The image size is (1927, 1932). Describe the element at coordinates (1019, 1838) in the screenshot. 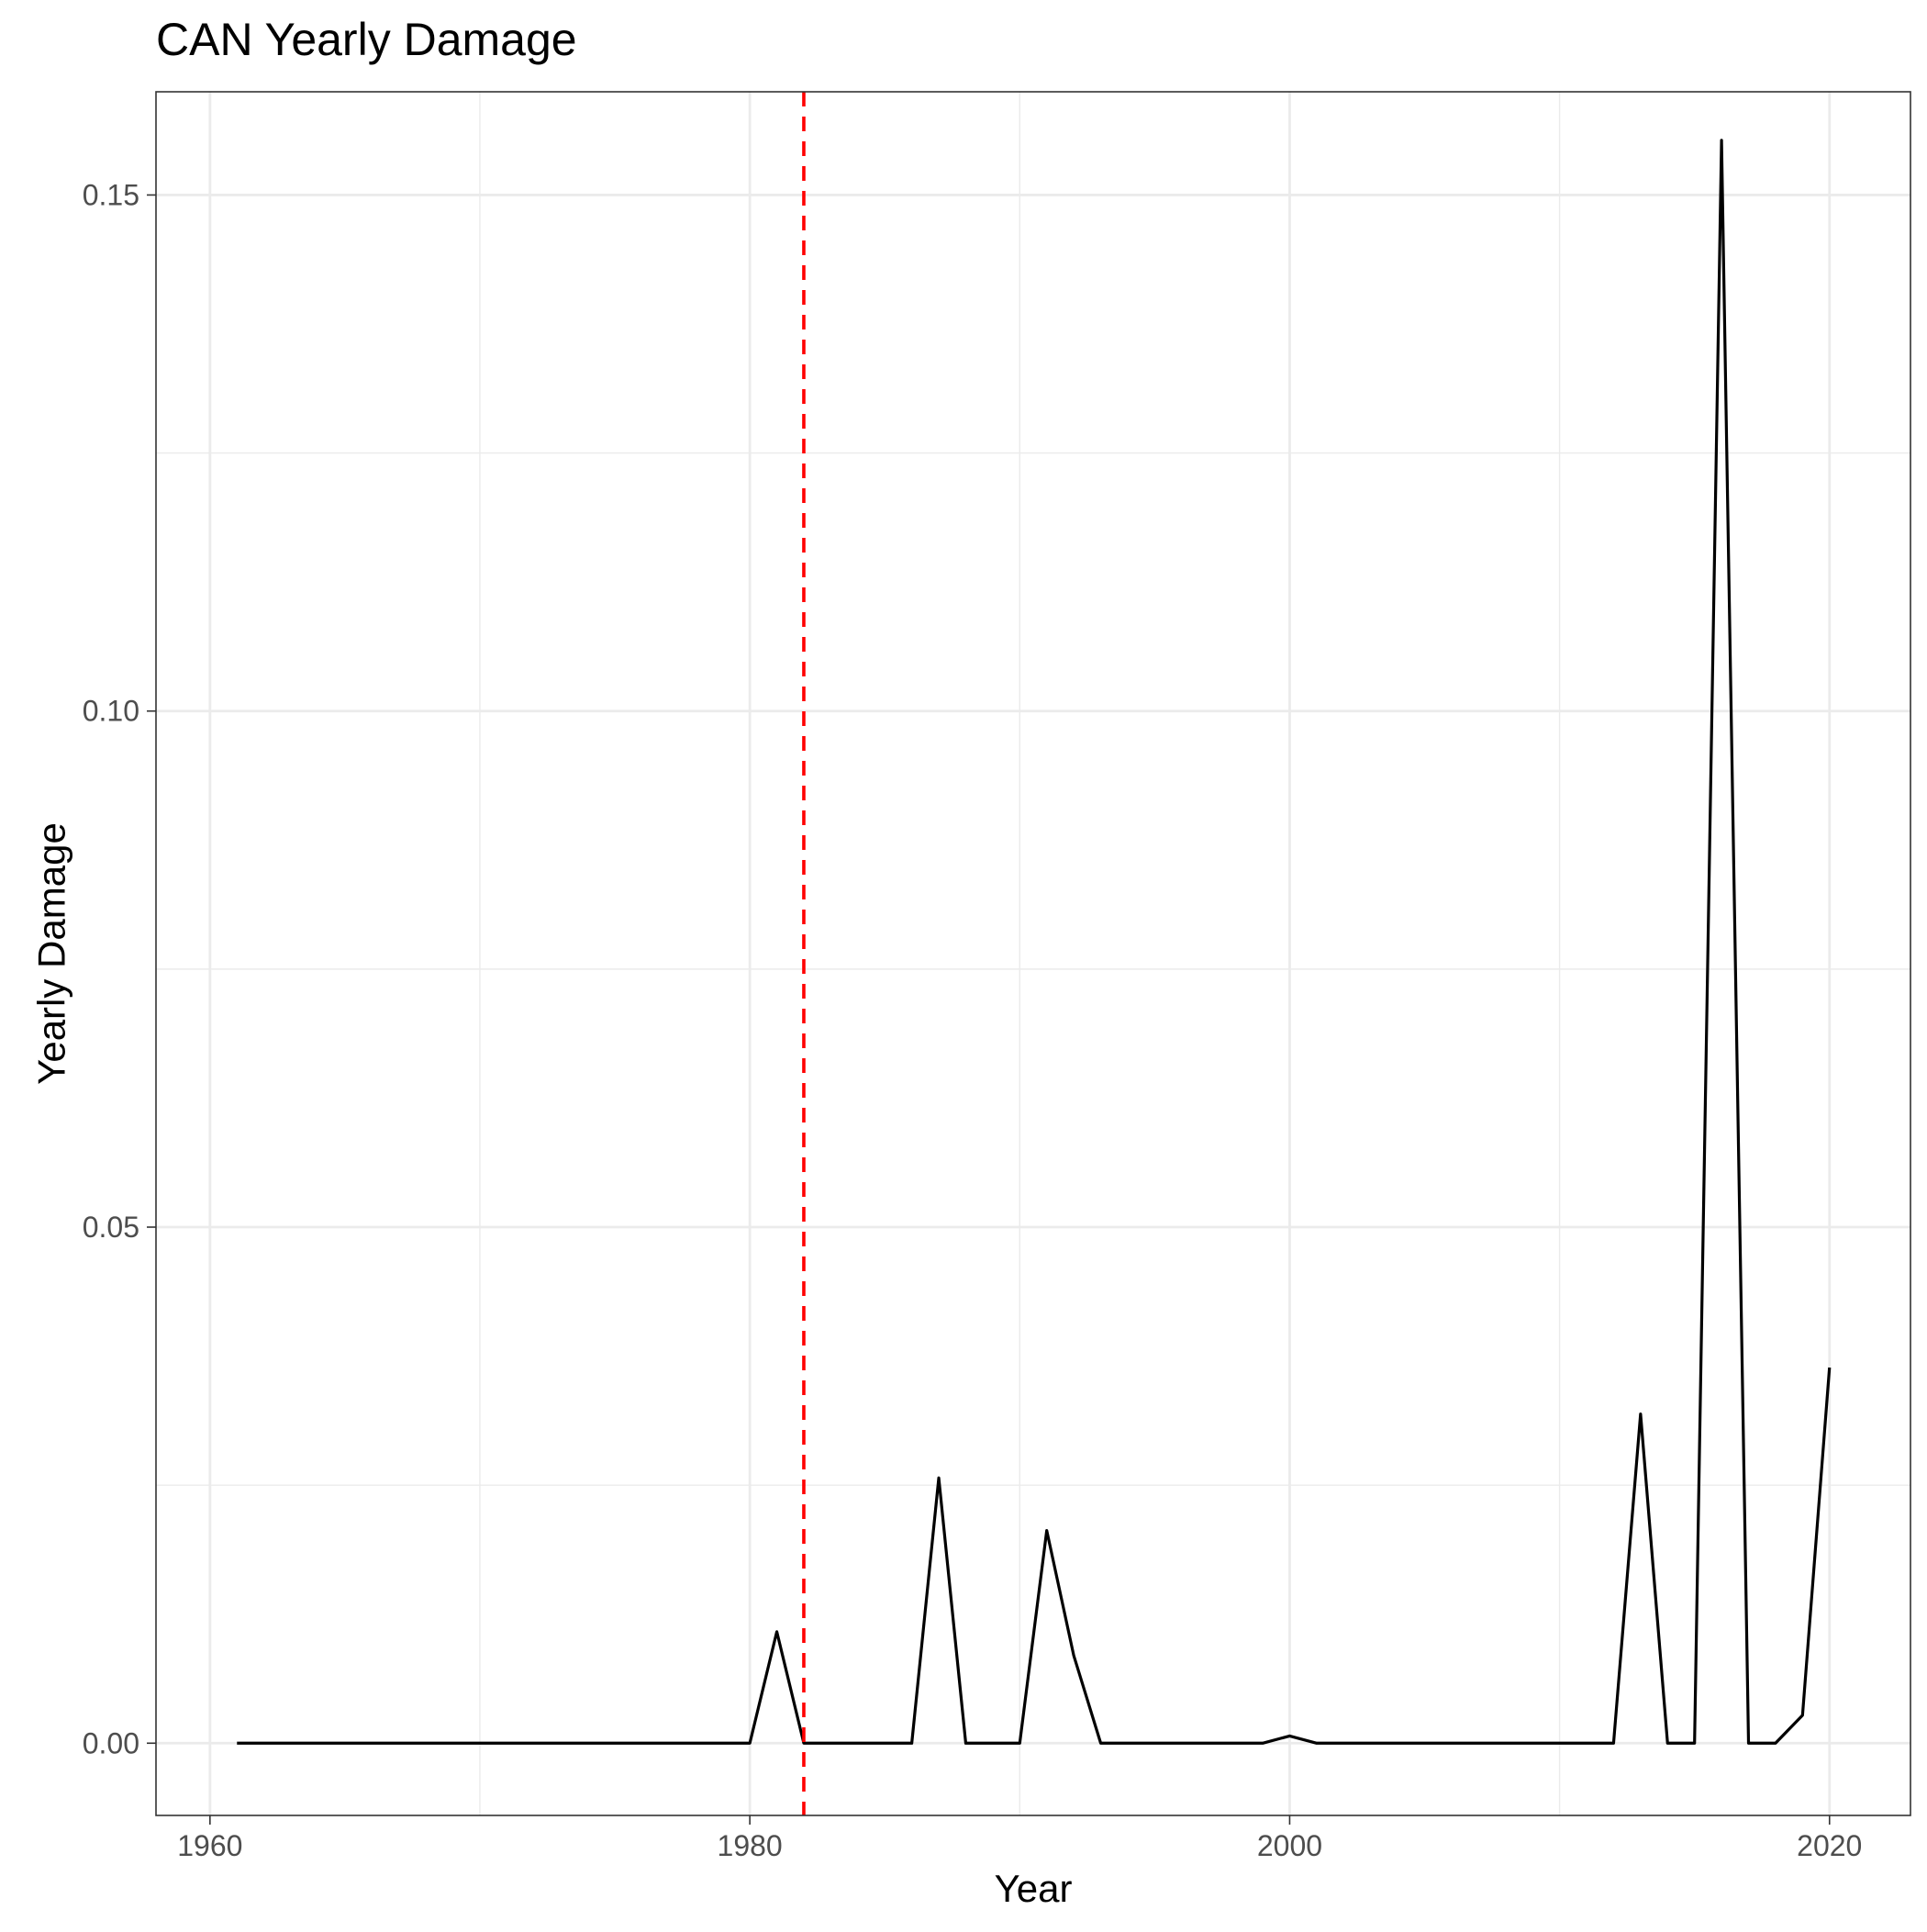

I see `x-axis: 1960 1980 2000 2020` at that location.